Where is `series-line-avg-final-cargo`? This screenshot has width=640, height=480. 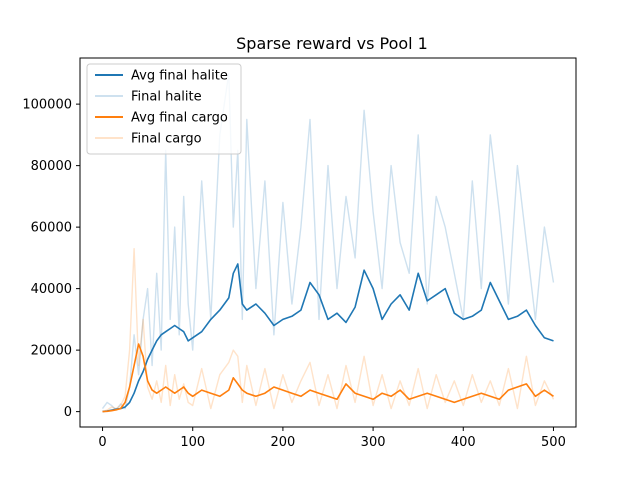
series-line-avg-final-cargo is located at coordinates (328, 378).